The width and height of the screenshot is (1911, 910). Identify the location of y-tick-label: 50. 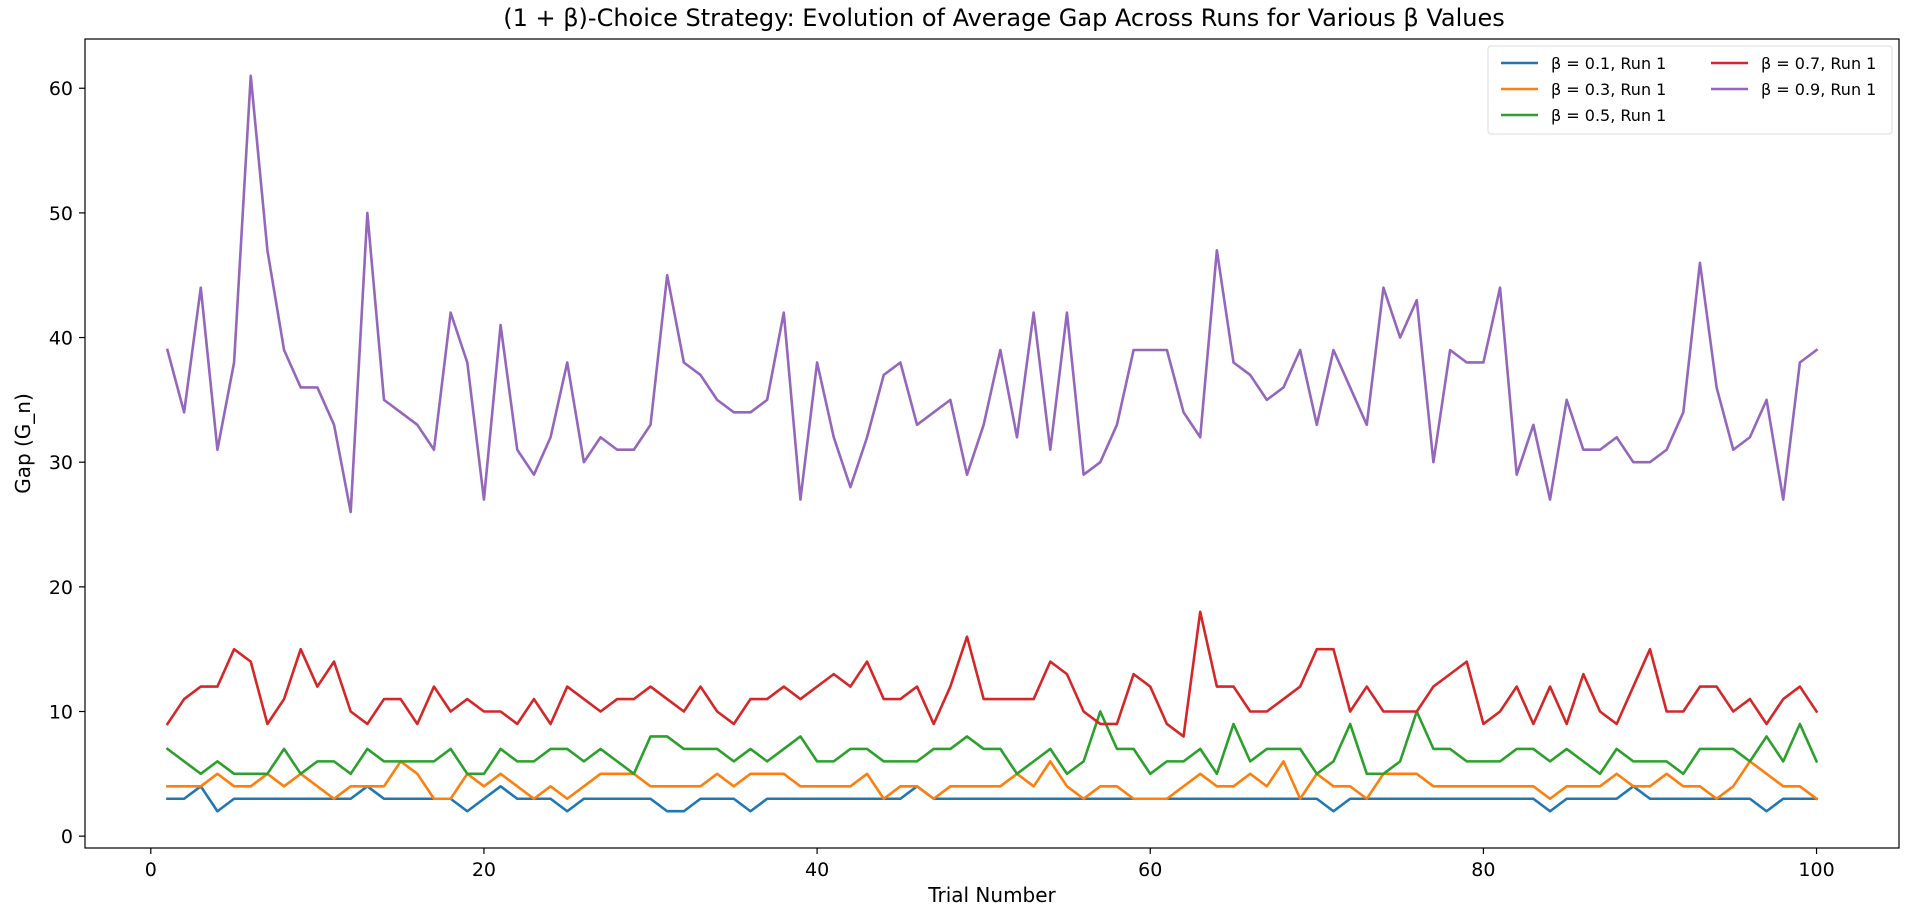
(61, 214).